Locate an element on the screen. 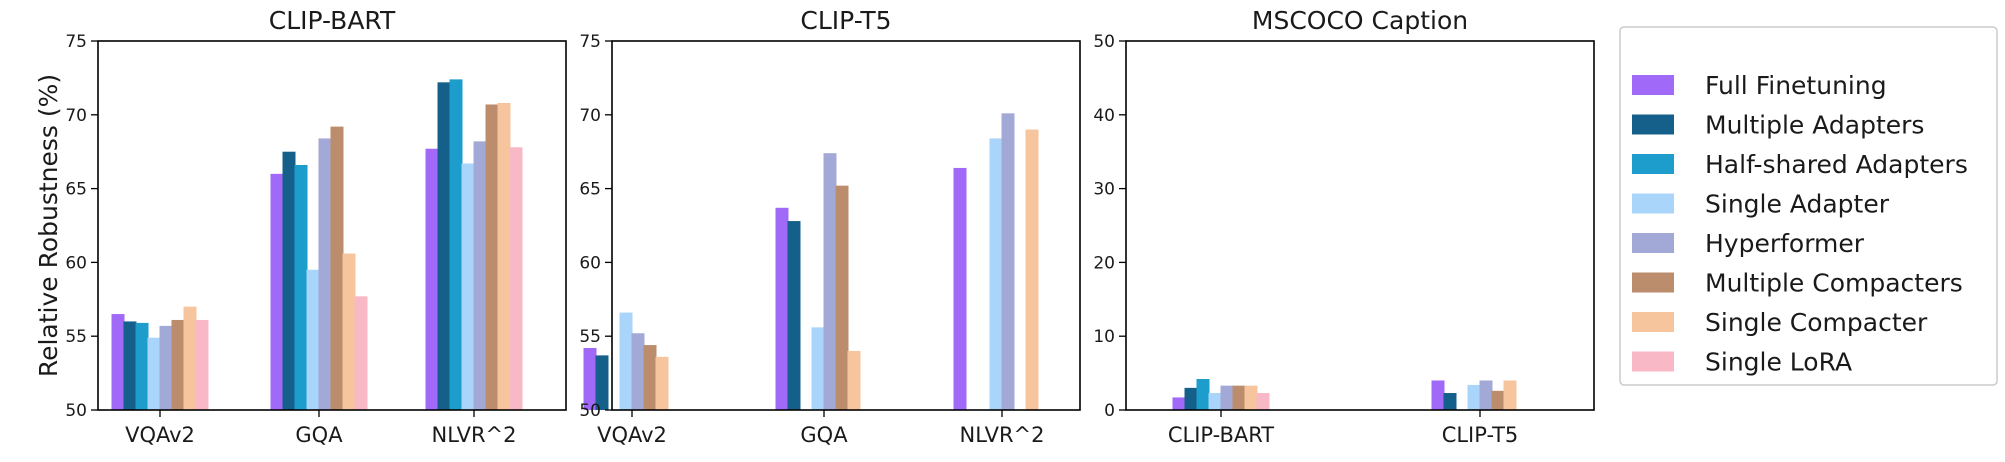 The height and width of the screenshot is (462, 2005). bar-mscoco-caption-clip-t5-single-compacter is located at coordinates (1510, 395).